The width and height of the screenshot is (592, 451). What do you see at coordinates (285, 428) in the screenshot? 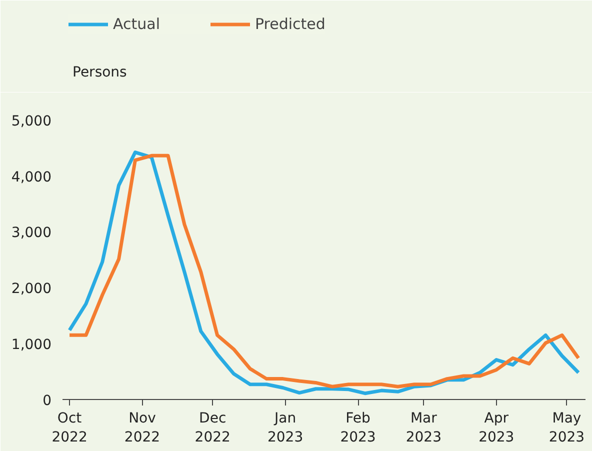
I see `x-tick-label: Jan 2023` at bounding box center [285, 428].